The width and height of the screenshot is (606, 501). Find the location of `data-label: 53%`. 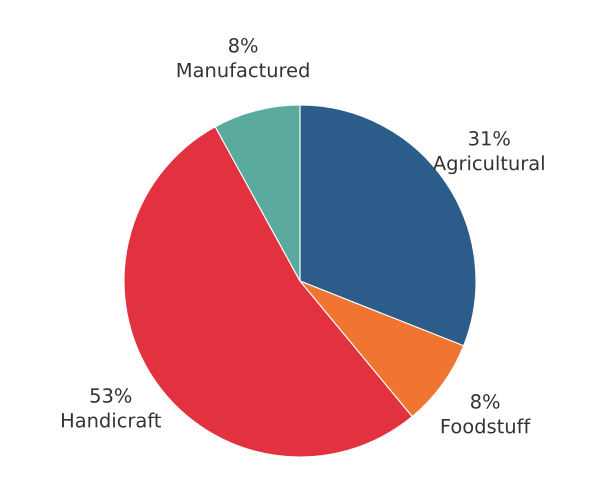

data-label: 53% is located at coordinates (111, 395).